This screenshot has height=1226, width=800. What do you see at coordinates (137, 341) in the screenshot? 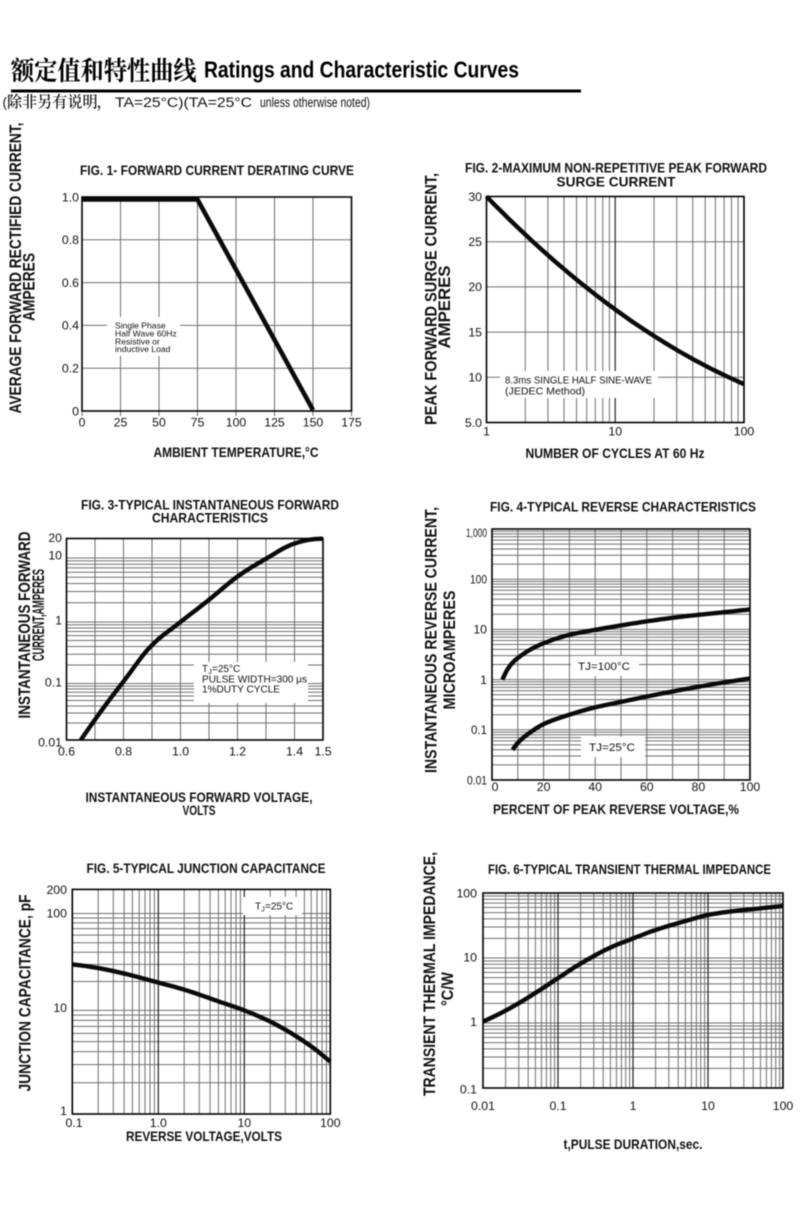
I see `svg-text: Resistive or` at bounding box center [137, 341].